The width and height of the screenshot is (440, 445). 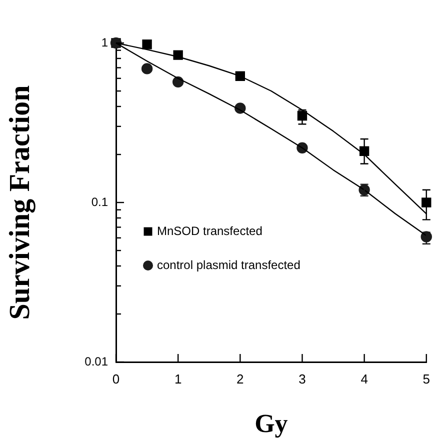 What do you see at coordinates (271, 423) in the screenshot?
I see `x-axis-title: Gy` at bounding box center [271, 423].